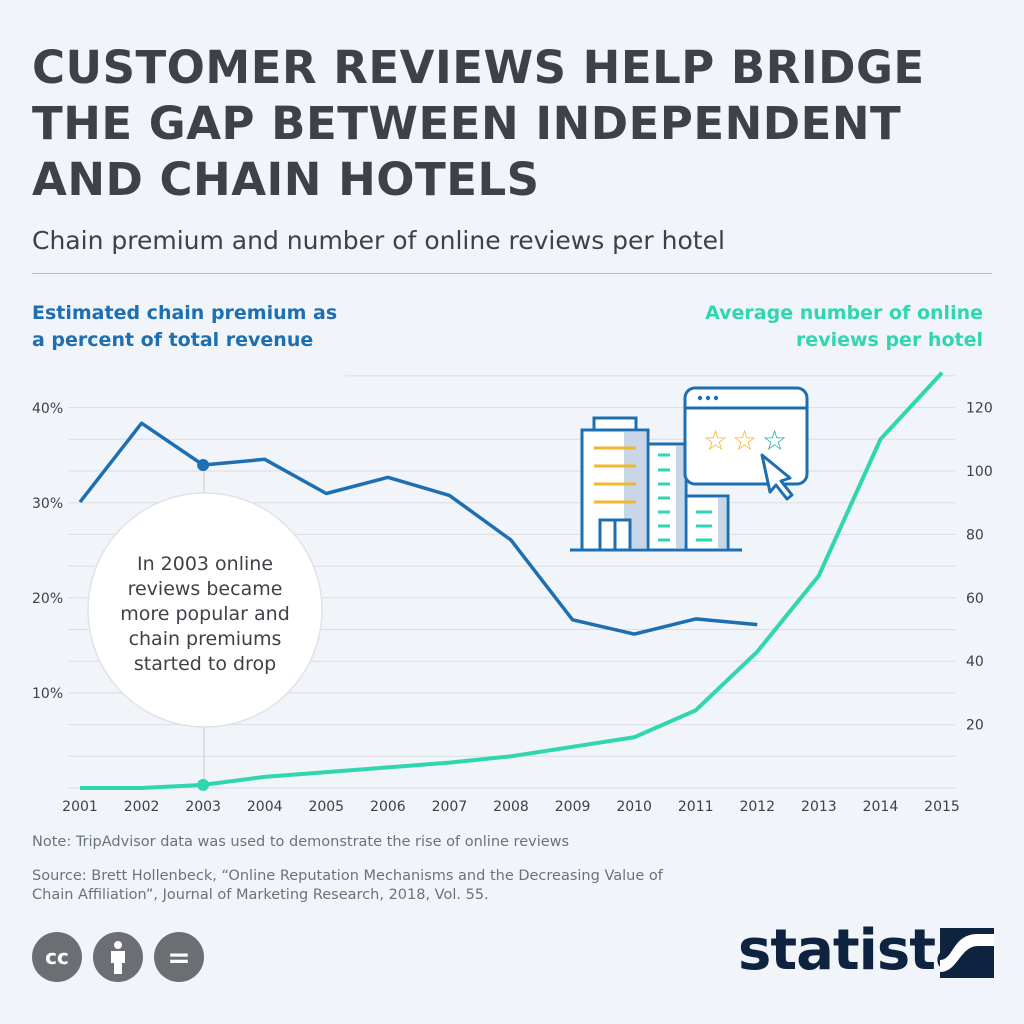 This screenshot has height=1024, width=1024. Describe the element at coordinates (47, 599) in the screenshot. I see `left-tick-label: 20%` at that location.